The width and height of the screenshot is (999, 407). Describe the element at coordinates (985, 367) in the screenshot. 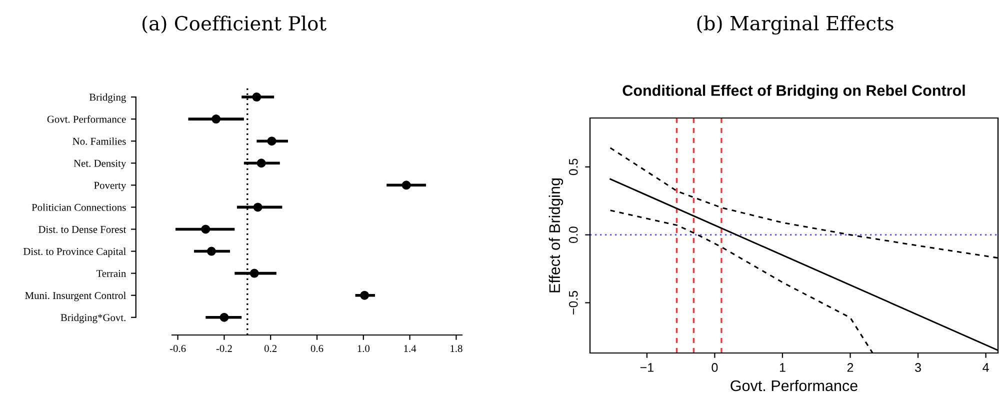

I see `x-tick-label: 4` at that location.